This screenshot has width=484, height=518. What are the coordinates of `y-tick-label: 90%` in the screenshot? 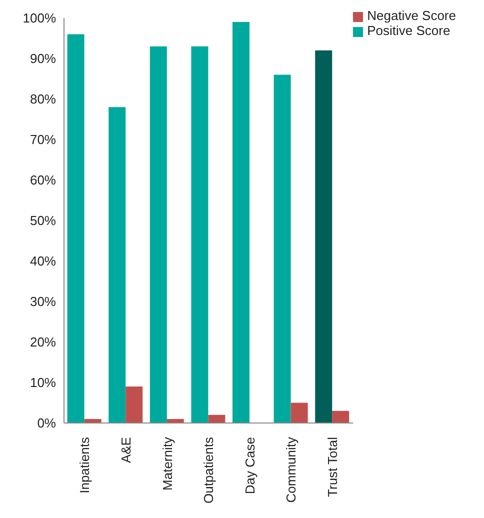 It's located at (43, 58).